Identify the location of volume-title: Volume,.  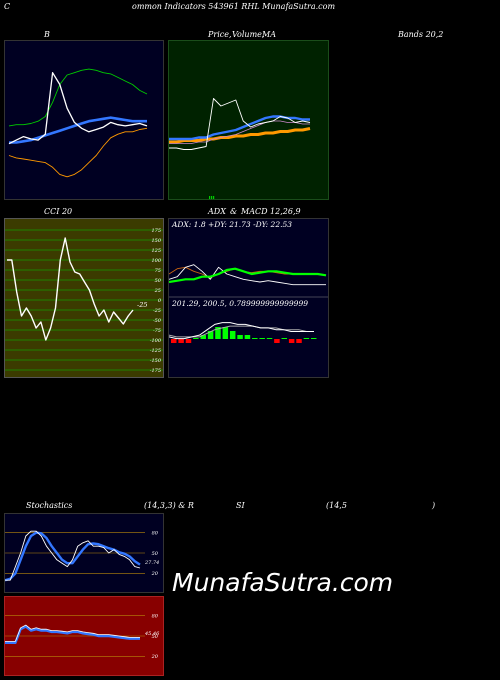
(248, 34).